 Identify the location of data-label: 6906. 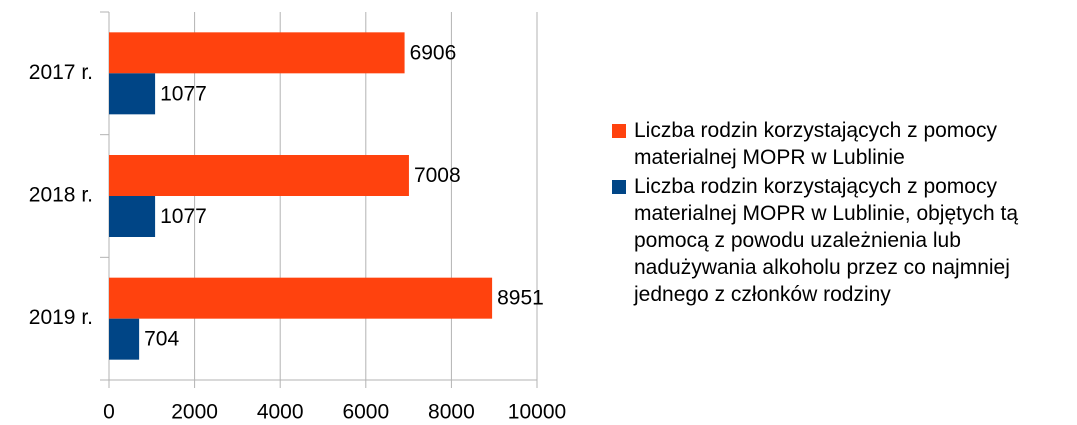
(433, 52).